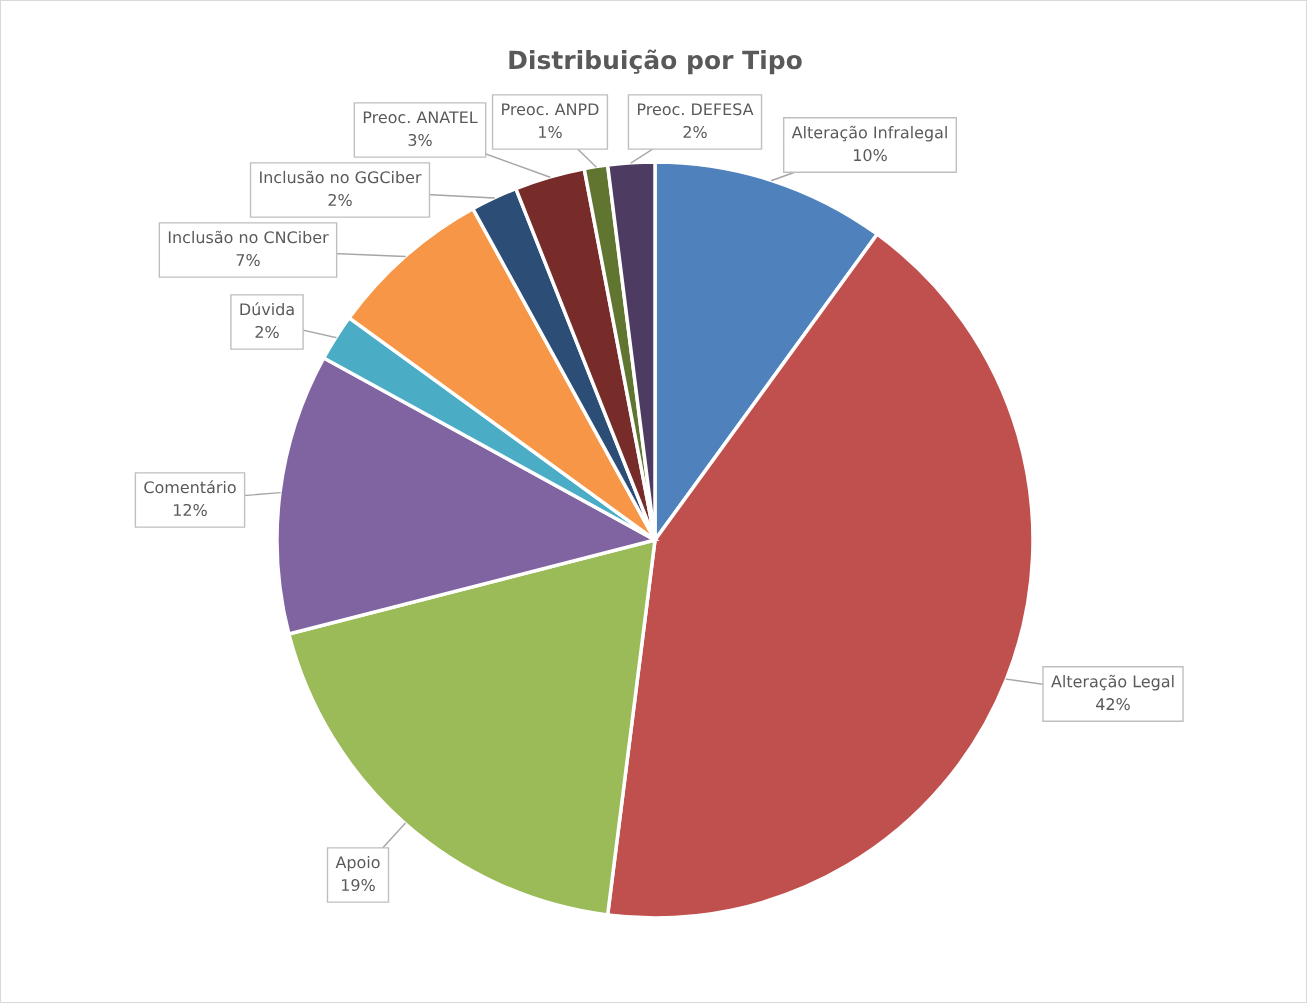  What do you see at coordinates (248, 259) in the screenshot?
I see `data-label: 7%` at bounding box center [248, 259].